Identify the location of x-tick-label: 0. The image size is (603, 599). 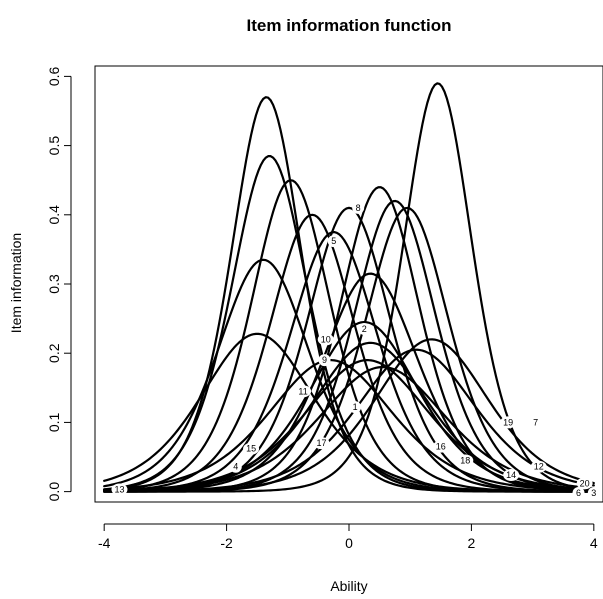
(349, 543).